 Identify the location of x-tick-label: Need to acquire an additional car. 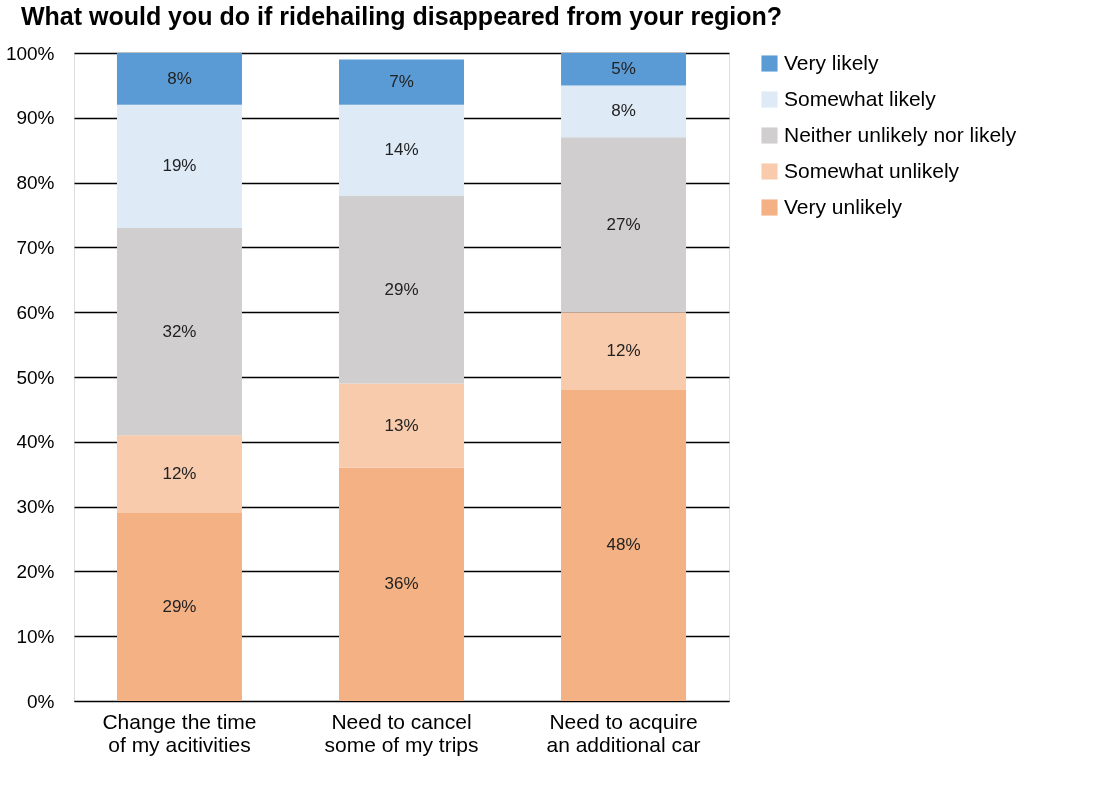
(623, 732).